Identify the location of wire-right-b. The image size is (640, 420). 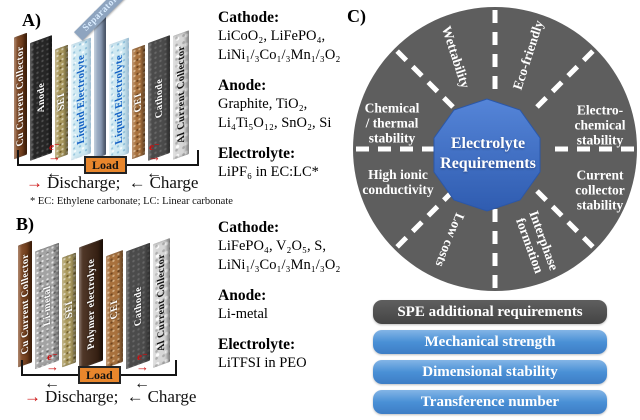
(176, 368).